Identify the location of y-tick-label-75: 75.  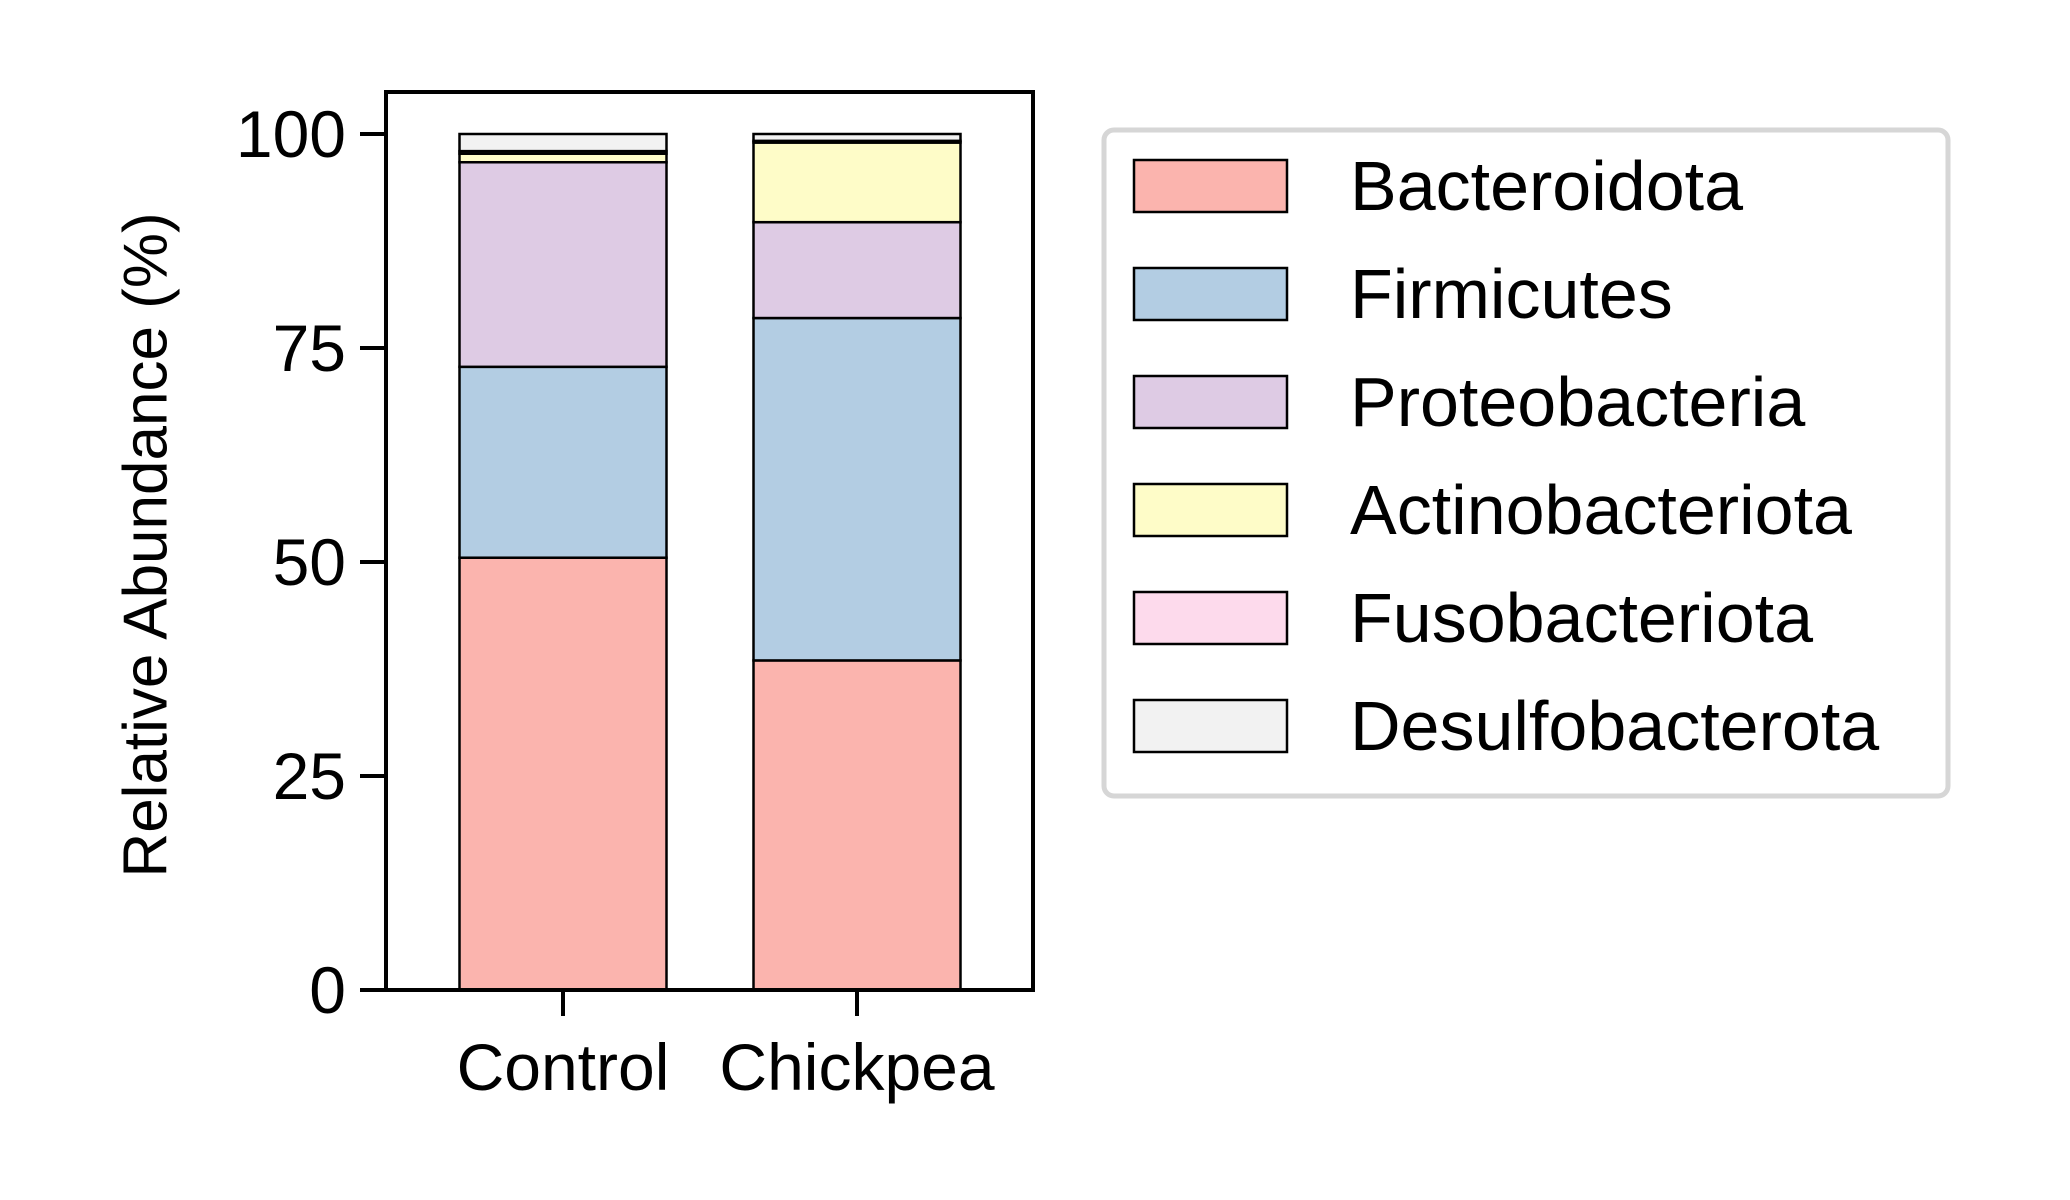
(309, 348).